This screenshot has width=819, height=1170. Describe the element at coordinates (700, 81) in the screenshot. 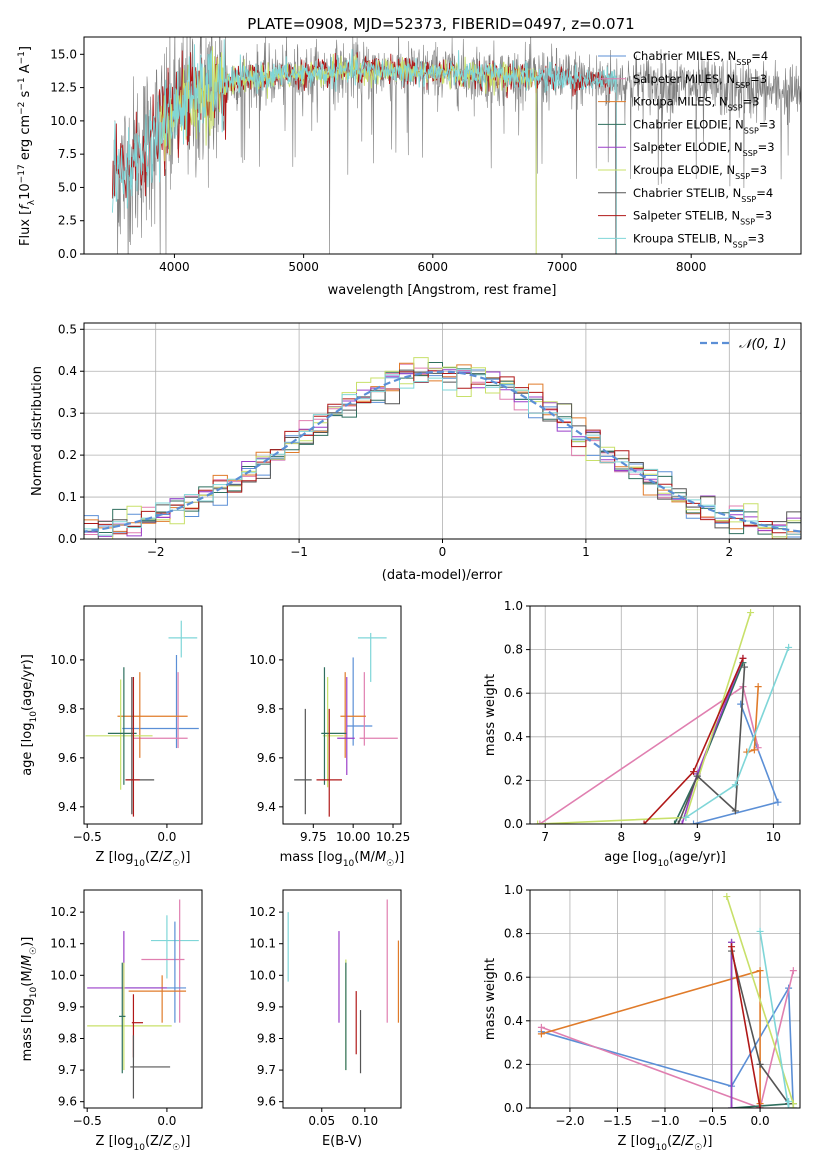

I see `legend-entry: Salpeter MILES, NSSP=3` at that location.